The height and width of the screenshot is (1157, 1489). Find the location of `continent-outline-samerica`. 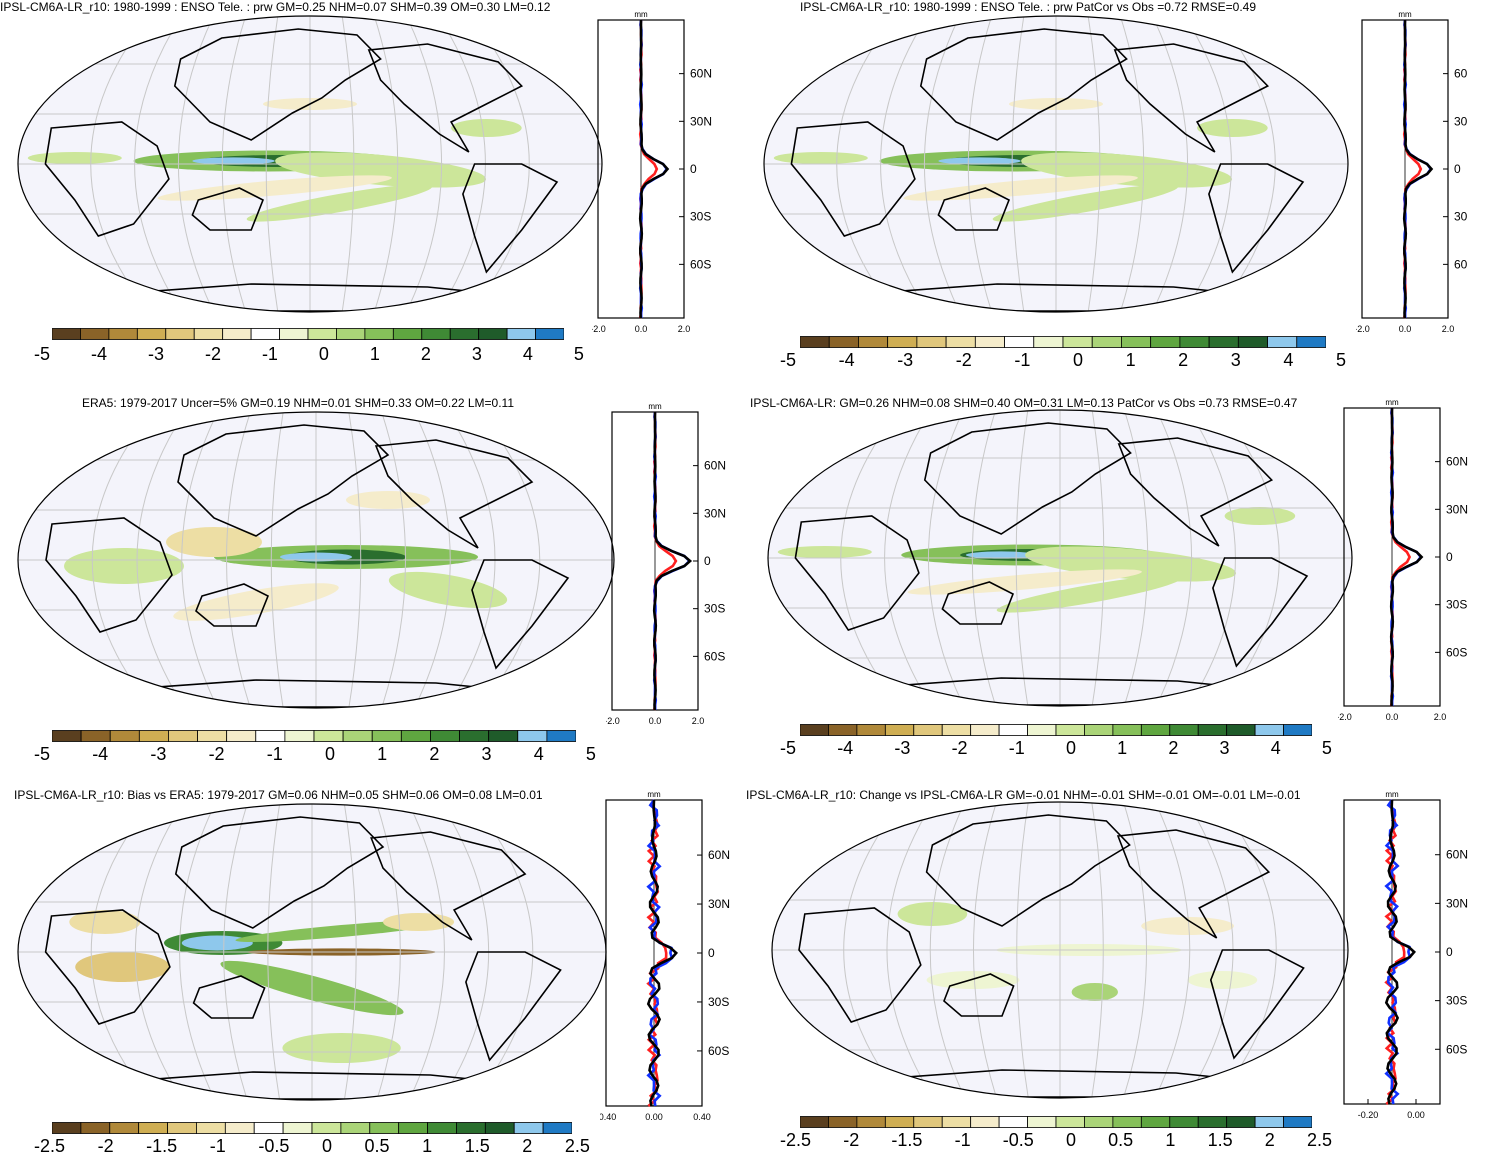

continent-outline-samerica is located at coordinates (1256, 218).